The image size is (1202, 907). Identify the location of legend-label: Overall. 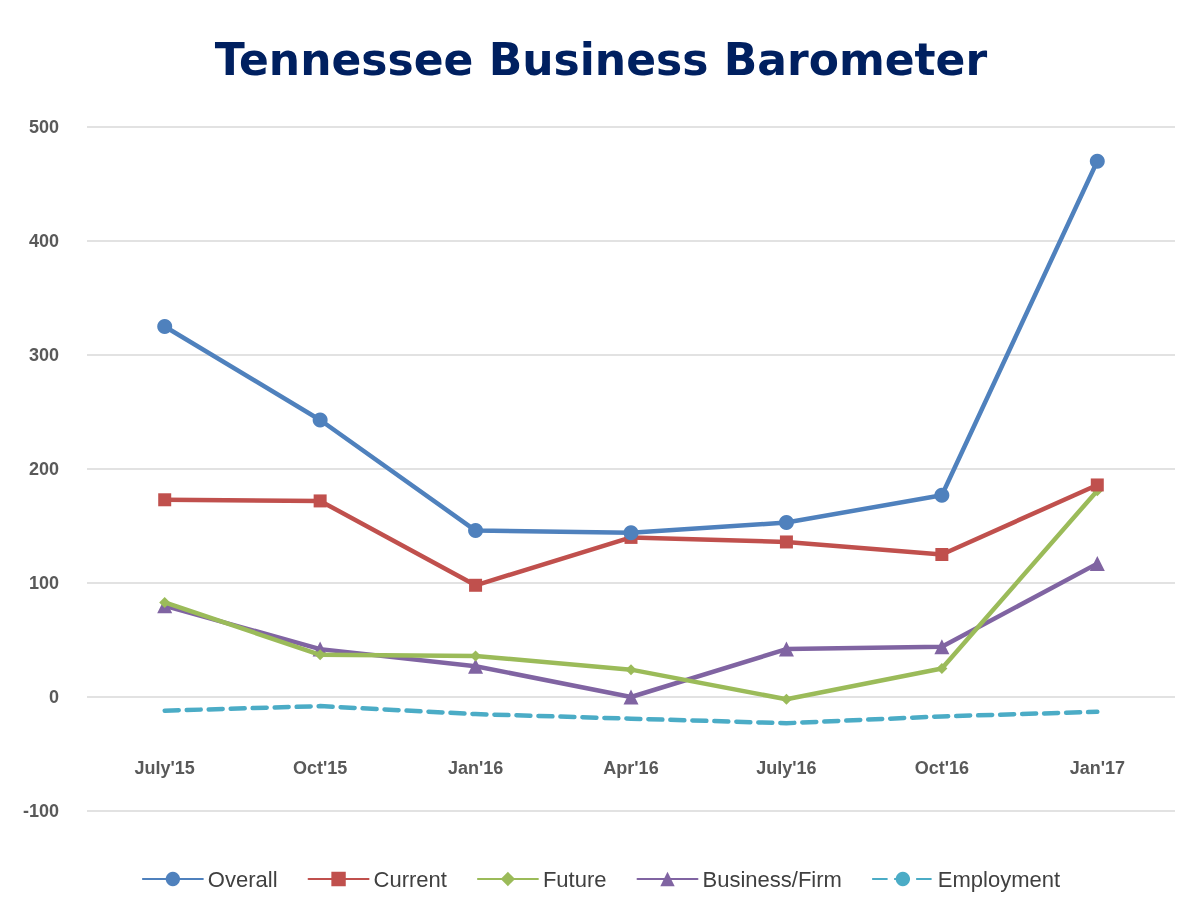
(242, 879).